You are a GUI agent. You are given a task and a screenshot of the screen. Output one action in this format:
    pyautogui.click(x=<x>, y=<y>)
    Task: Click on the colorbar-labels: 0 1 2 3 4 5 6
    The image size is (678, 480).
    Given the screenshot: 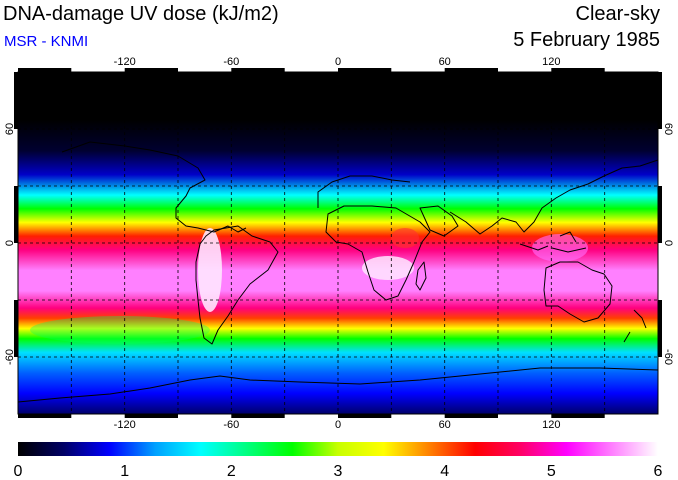 What is the action you would take?
    pyautogui.click(x=338, y=471)
    